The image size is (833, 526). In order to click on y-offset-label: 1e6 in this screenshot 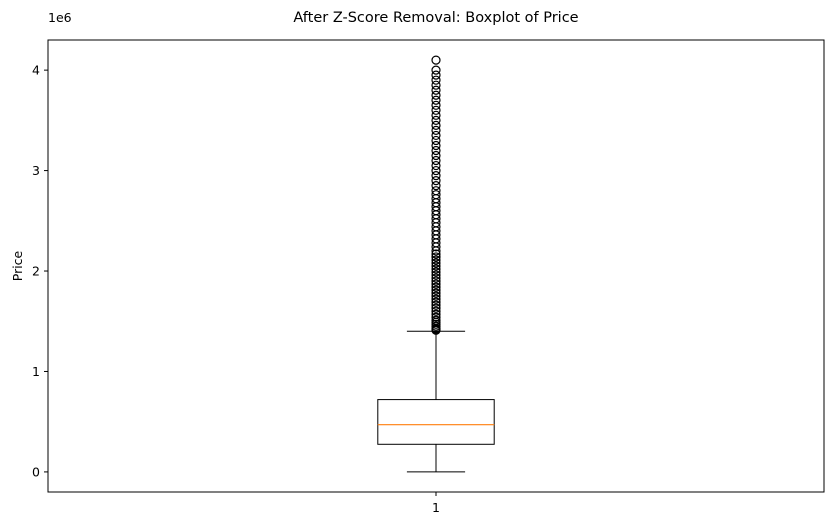, I will do `click(60, 17)`.